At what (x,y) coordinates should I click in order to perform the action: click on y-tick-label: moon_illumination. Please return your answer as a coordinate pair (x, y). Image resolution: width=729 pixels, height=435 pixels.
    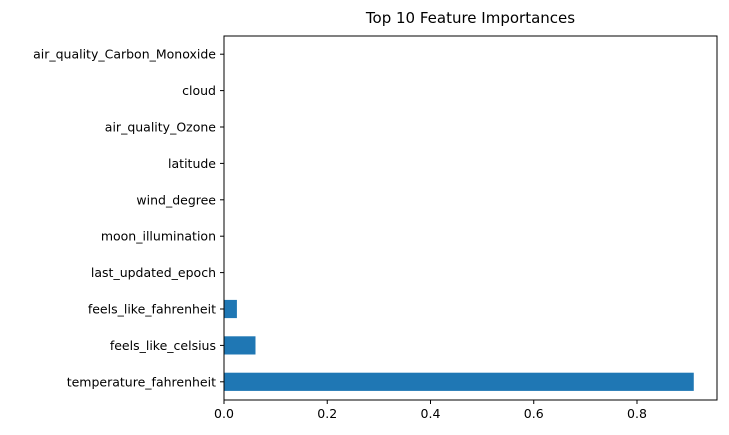
    Looking at the image, I should click on (158, 236).